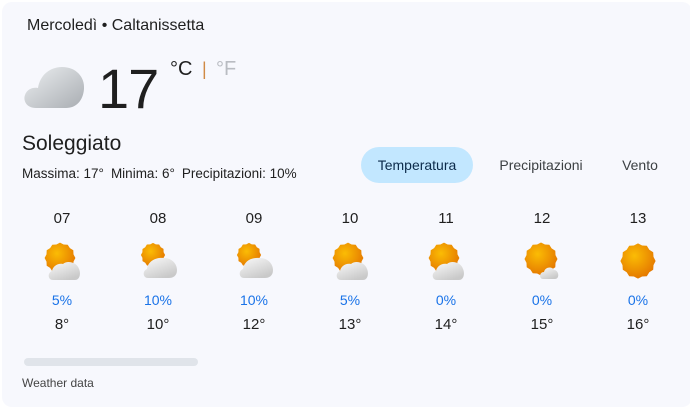  I want to click on hour-label: 09, so click(254, 218).